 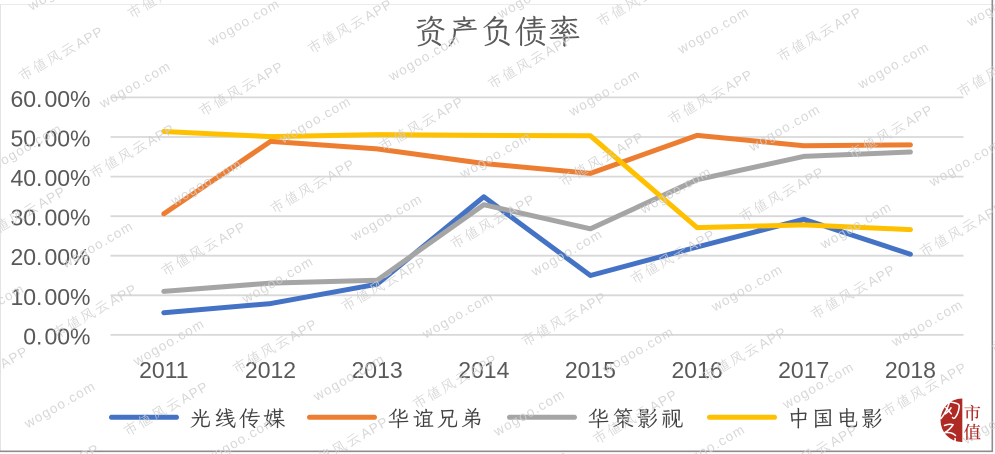 I want to click on svg-text: 2012, so click(x=270, y=370).